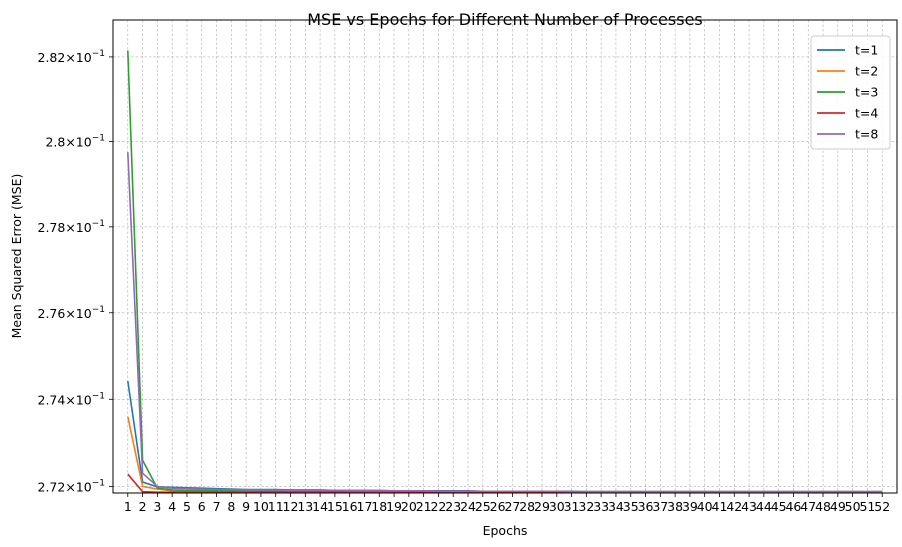 The image size is (902, 547). I want to click on x-tick-label: 40, so click(705, 506).